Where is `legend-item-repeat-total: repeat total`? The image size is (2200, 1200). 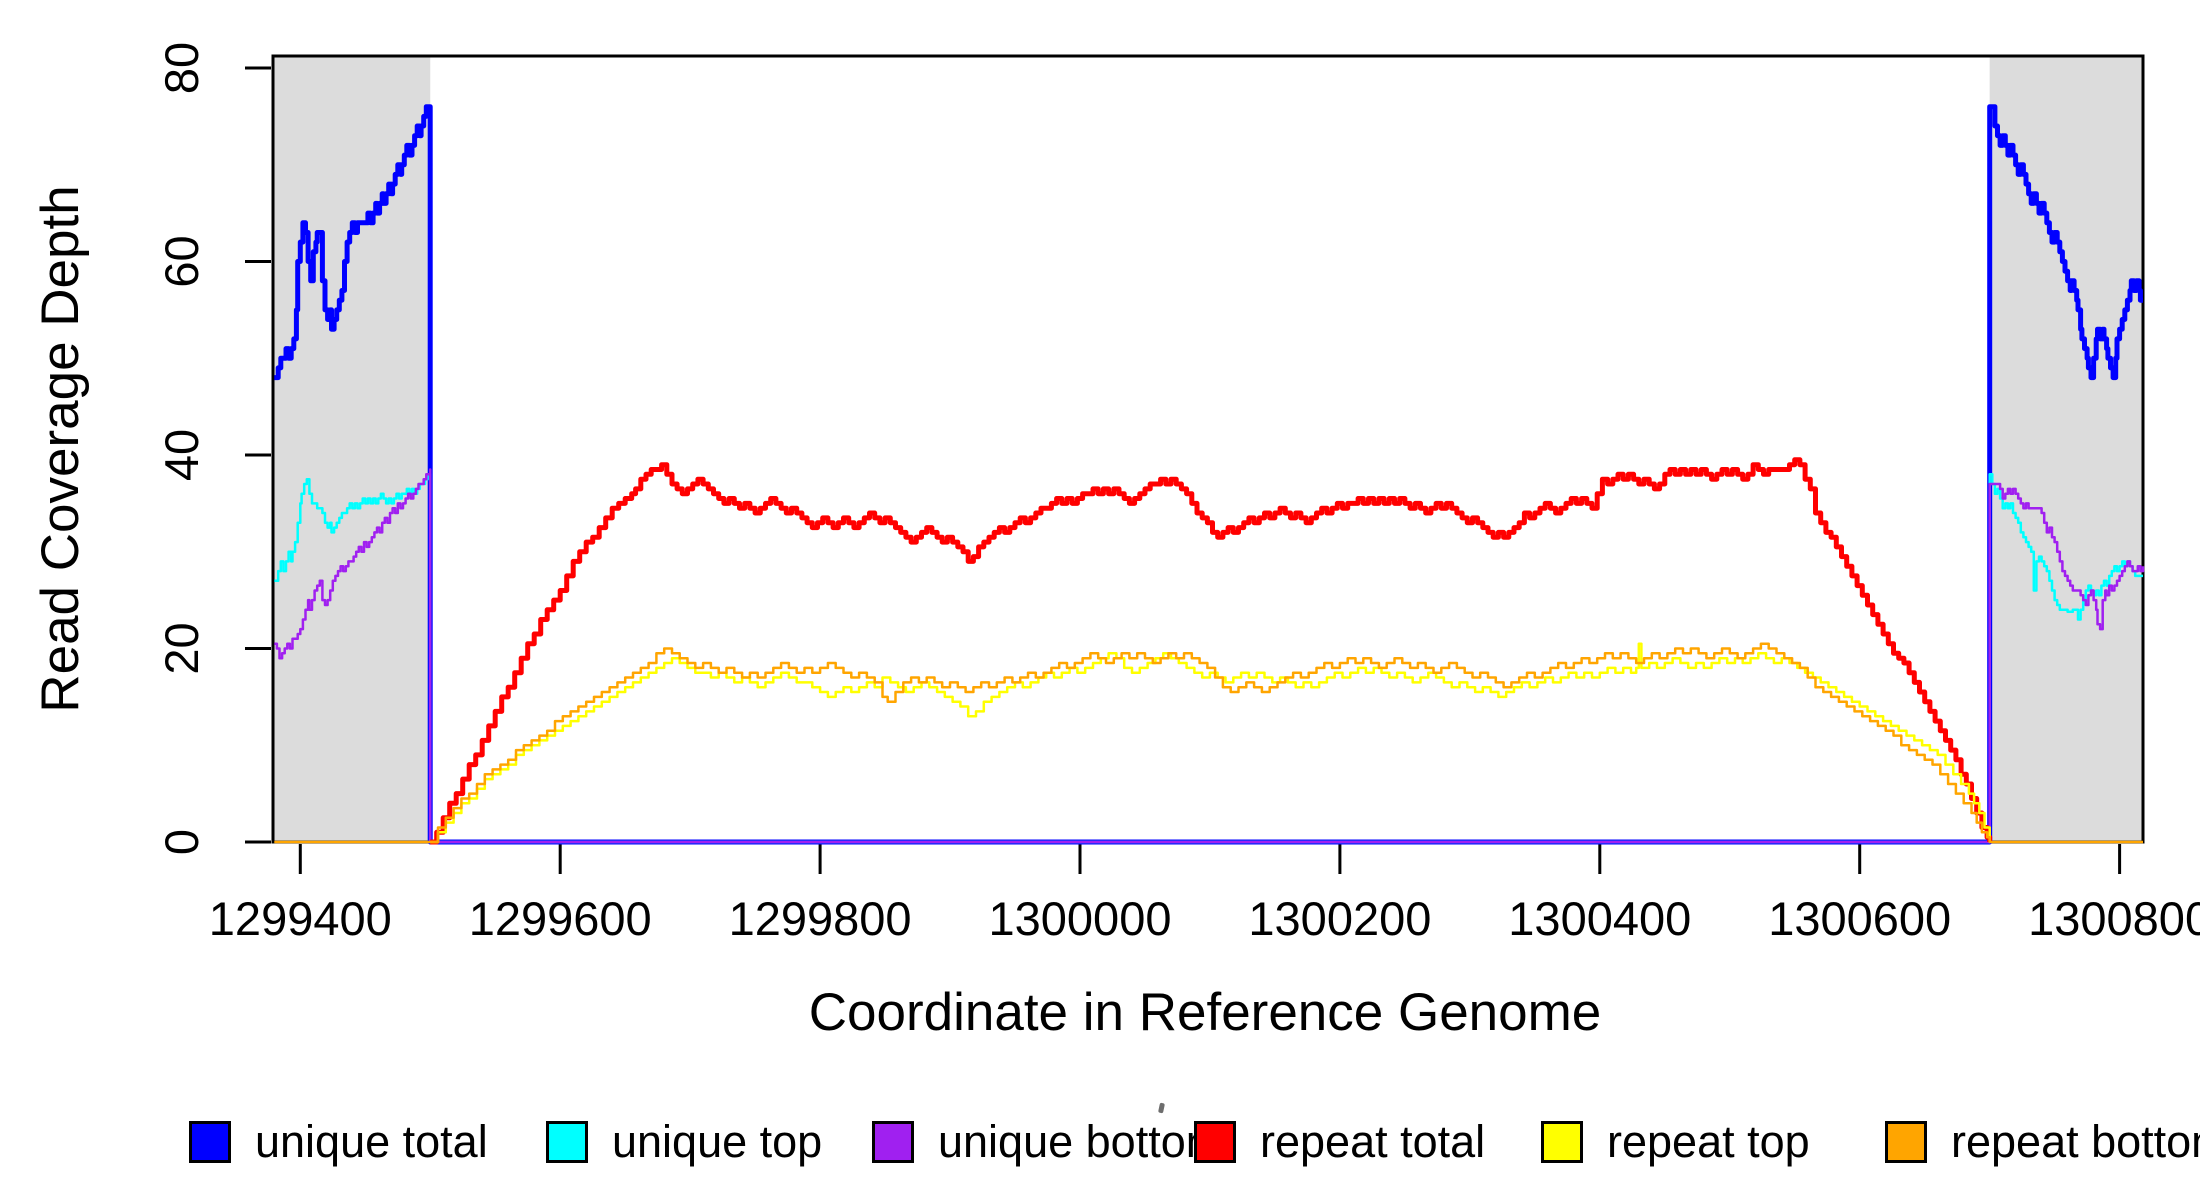 legend-item-repeat-total: repeat total is located at coordinates (1339, 1142).